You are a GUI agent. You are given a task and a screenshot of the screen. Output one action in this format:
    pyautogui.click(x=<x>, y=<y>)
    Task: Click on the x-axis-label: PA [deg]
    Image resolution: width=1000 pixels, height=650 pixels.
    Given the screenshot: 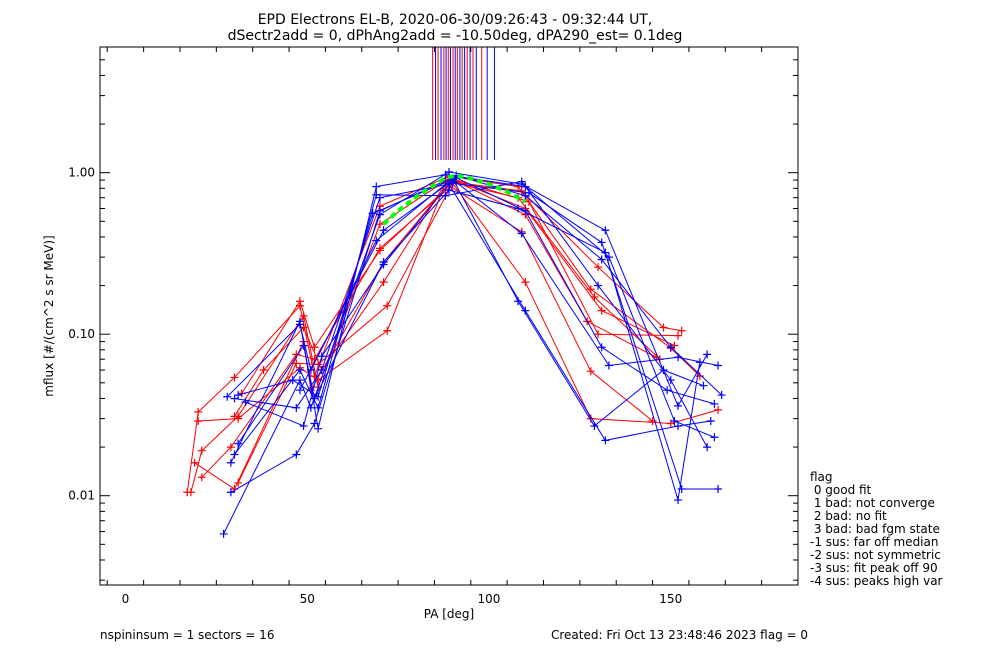 What is the action you would take?
    pyautogui.click(x=449, y=614)
    